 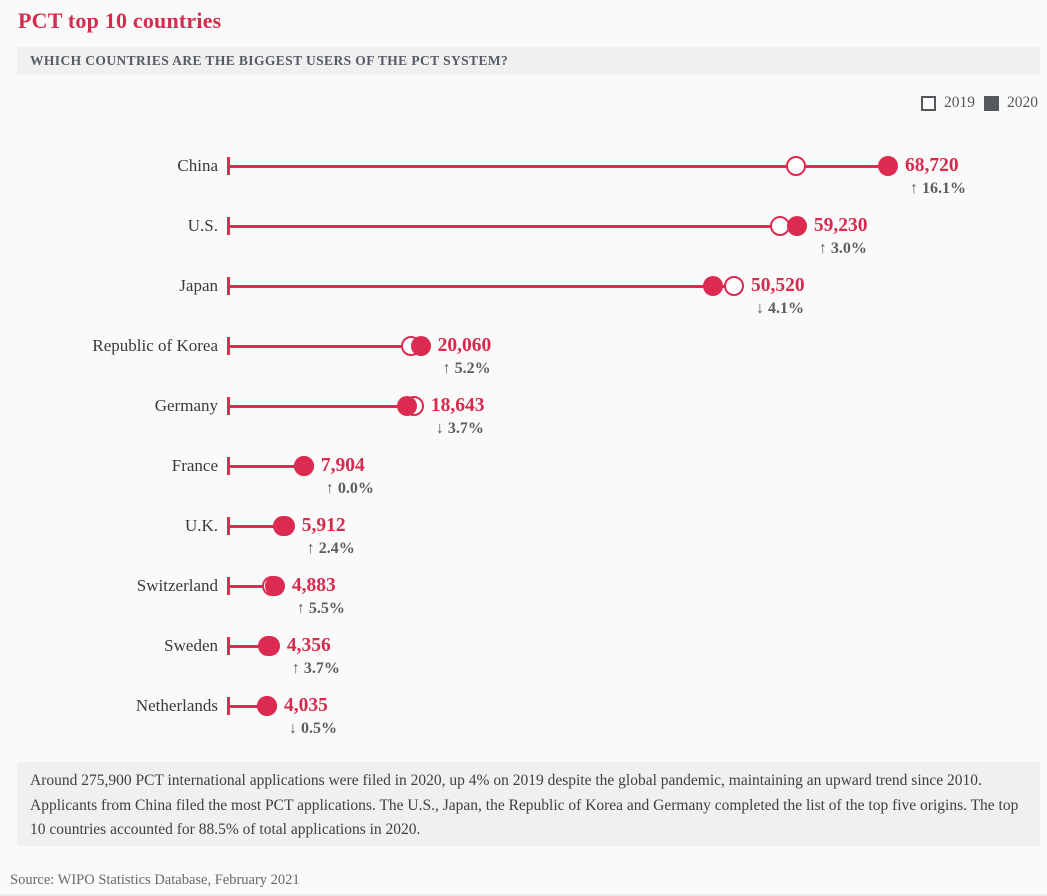 What do you see at coordinates (991, 103) in the screenshot?
I see `filled-square-icon` at bounding box center [991, 103].